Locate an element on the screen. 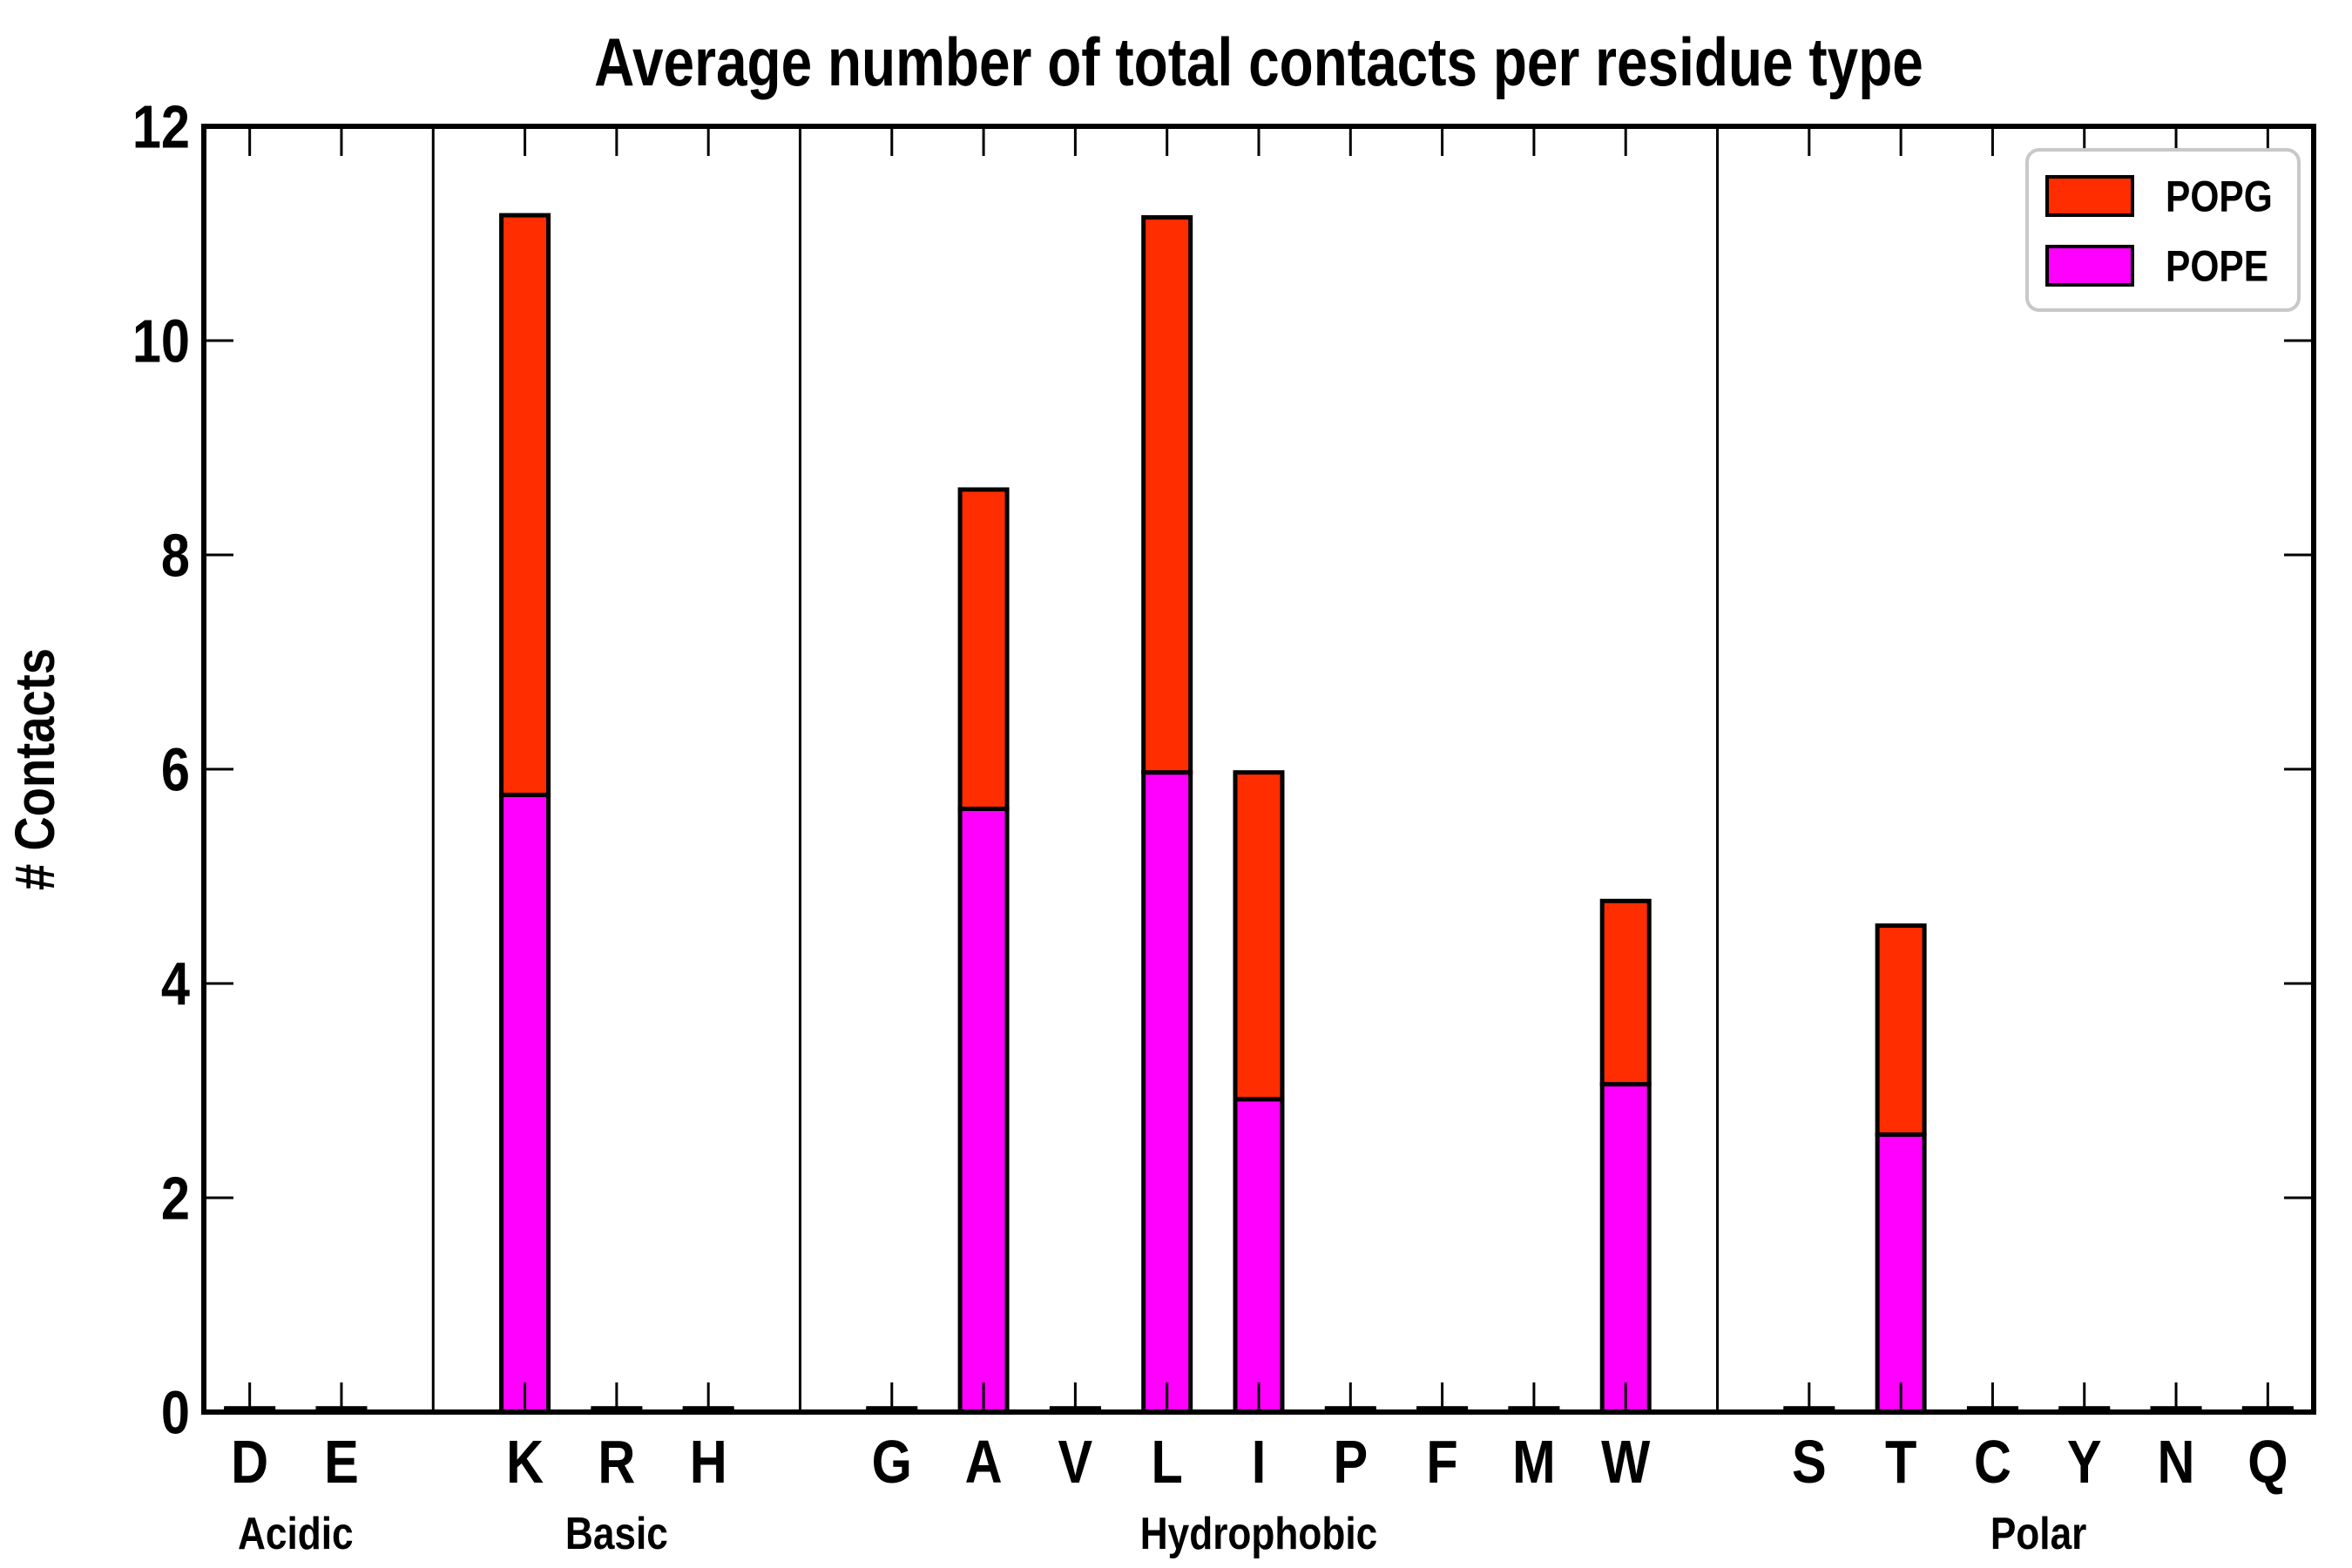 Image resolution: width=2352 pixels, height=1568 pixels. ytick-label-8: 8 is located at coordinates (175, 555).